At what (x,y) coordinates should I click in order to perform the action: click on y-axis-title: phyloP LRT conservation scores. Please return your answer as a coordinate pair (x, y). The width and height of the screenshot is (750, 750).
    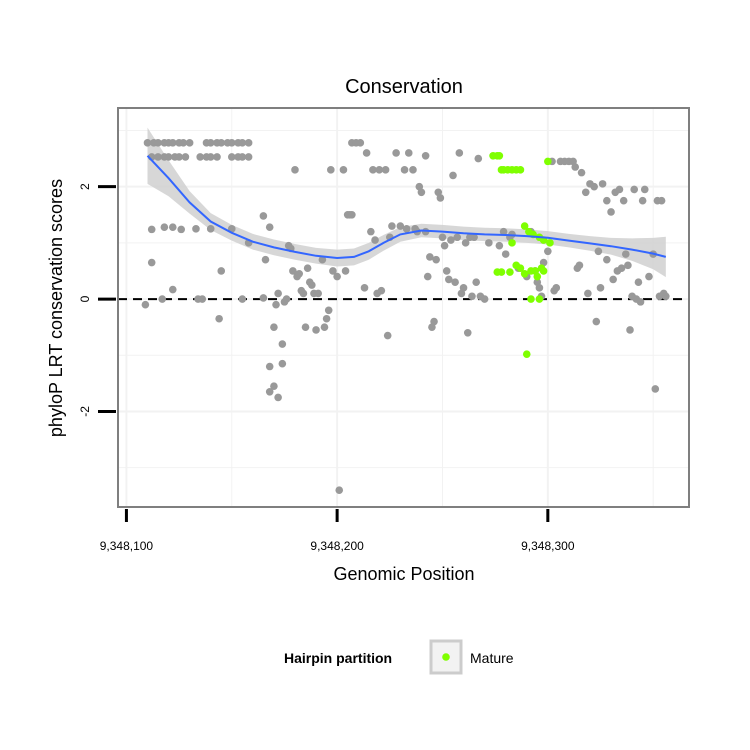
    Looking at the image, I should click on (56, 308).